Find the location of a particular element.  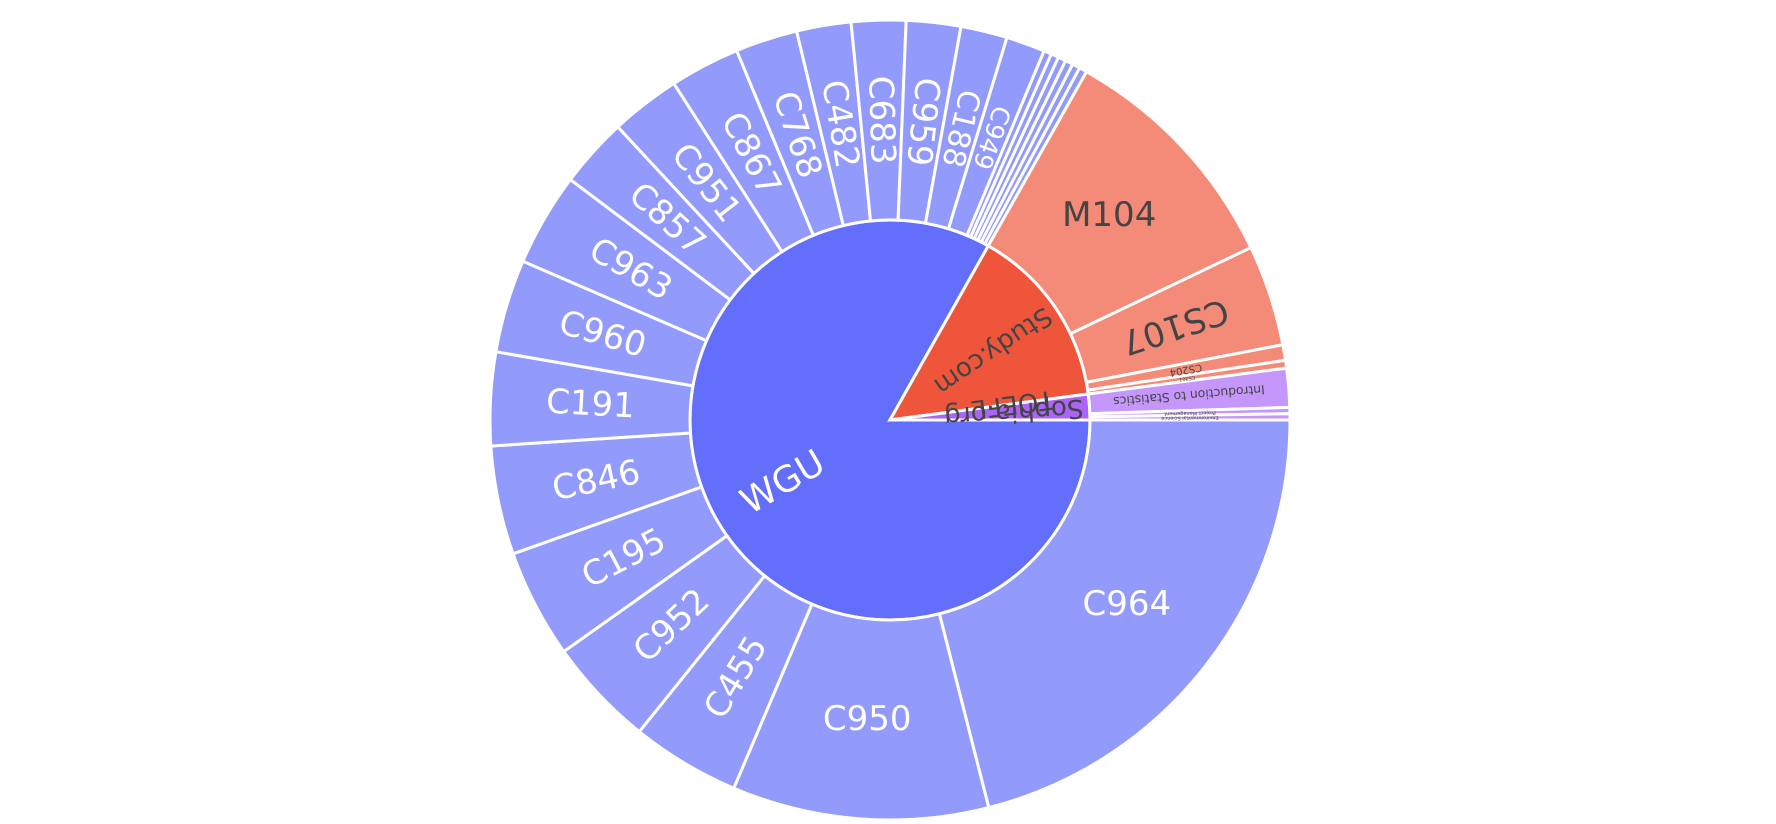

leaf-label-environmental-science: Environmental Science is located at coordinates (1189, 417).